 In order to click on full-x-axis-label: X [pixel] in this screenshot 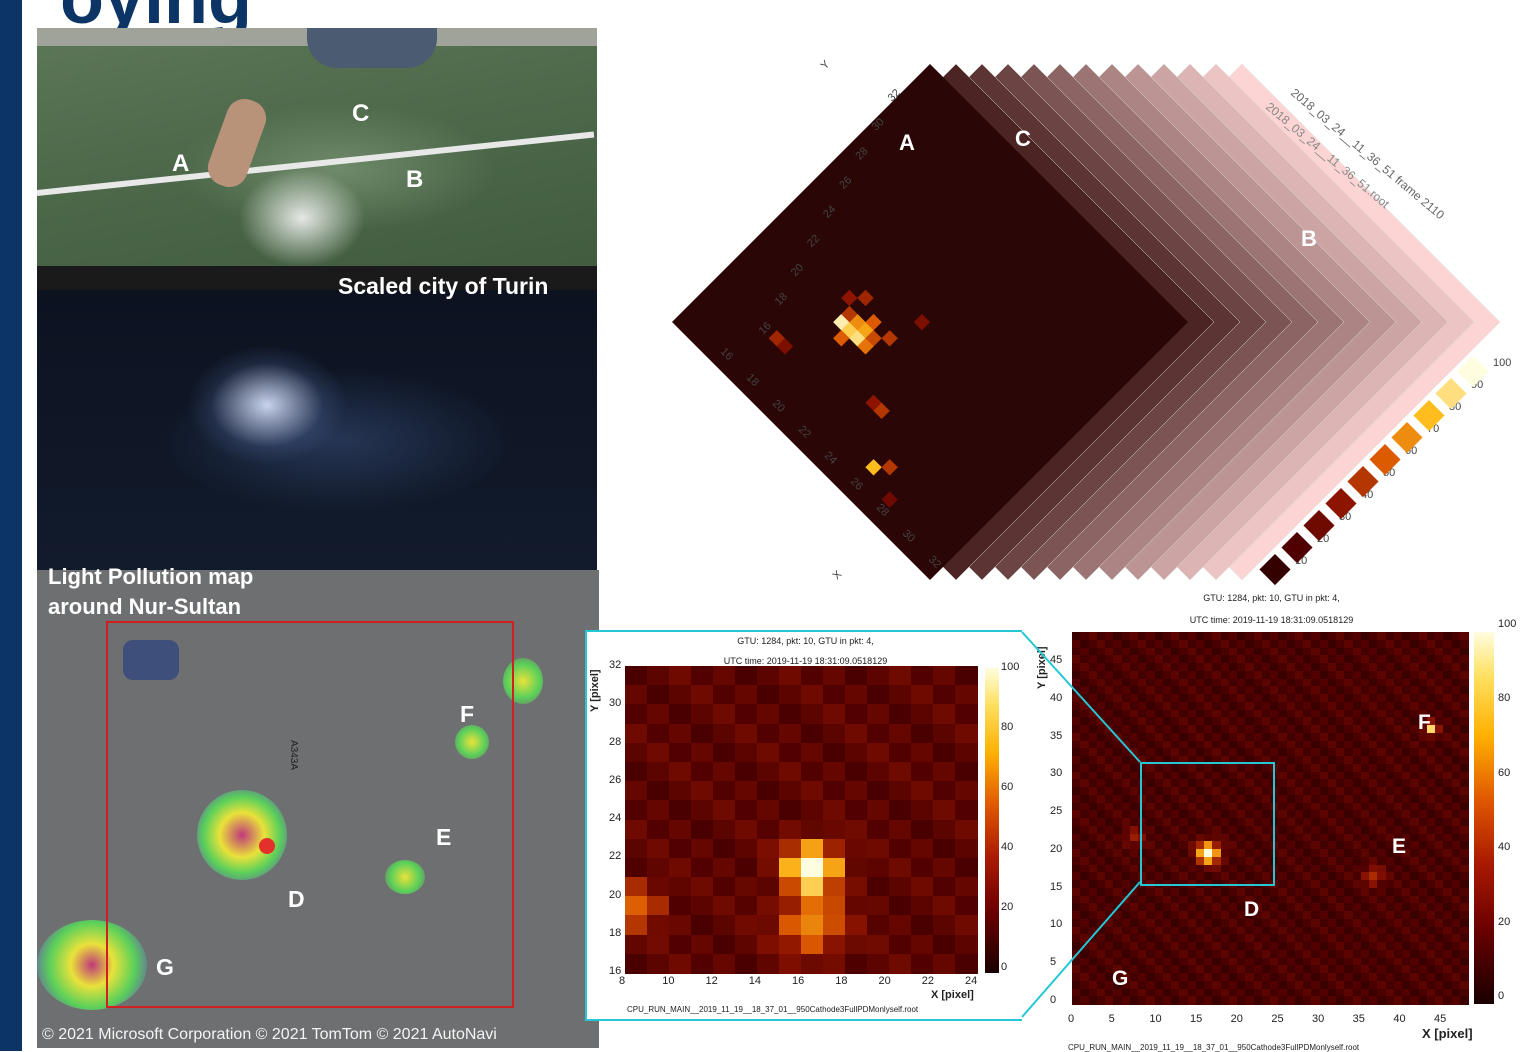, I will do `click(1447, 1033)`.